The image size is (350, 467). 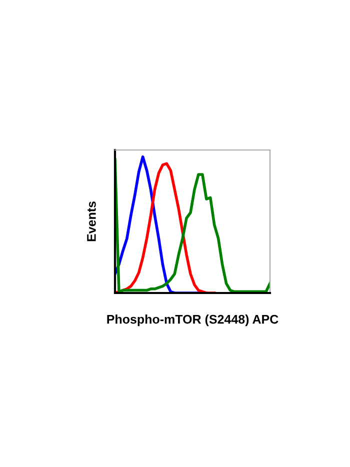 I want to click on y-axis-title: Events, so click(x=91, y=222).